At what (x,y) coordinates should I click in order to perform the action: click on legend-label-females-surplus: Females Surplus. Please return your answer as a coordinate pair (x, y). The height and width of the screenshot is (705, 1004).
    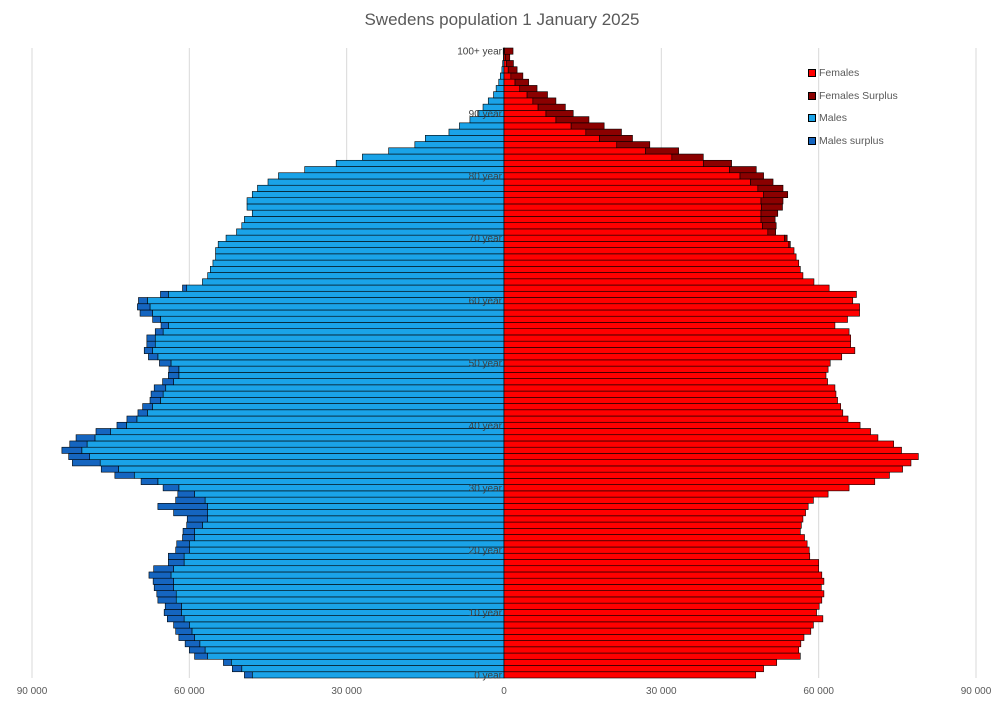
    Looking at the image, I should click on (858, 95).